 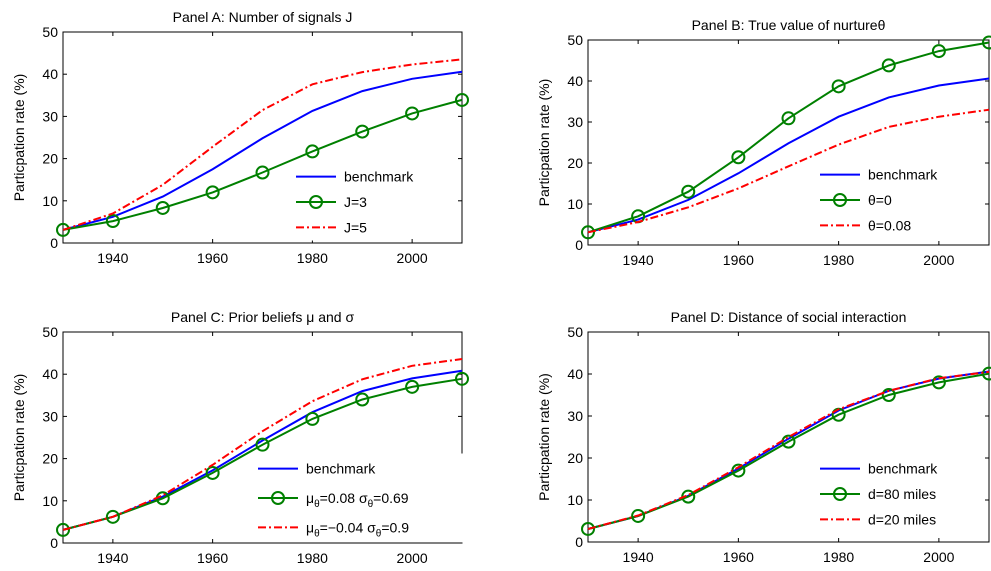 I want to click on legend-label-3: μθ=−0.04 σθ=0.9, so click(x=357, y=529).